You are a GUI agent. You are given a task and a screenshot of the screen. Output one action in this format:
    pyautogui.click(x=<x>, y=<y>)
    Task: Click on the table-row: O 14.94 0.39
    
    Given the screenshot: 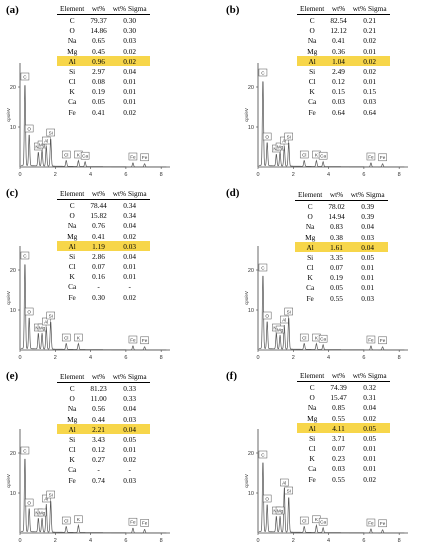 What is the action you would take?
    pyautogui.click(x=341, y=217)
    